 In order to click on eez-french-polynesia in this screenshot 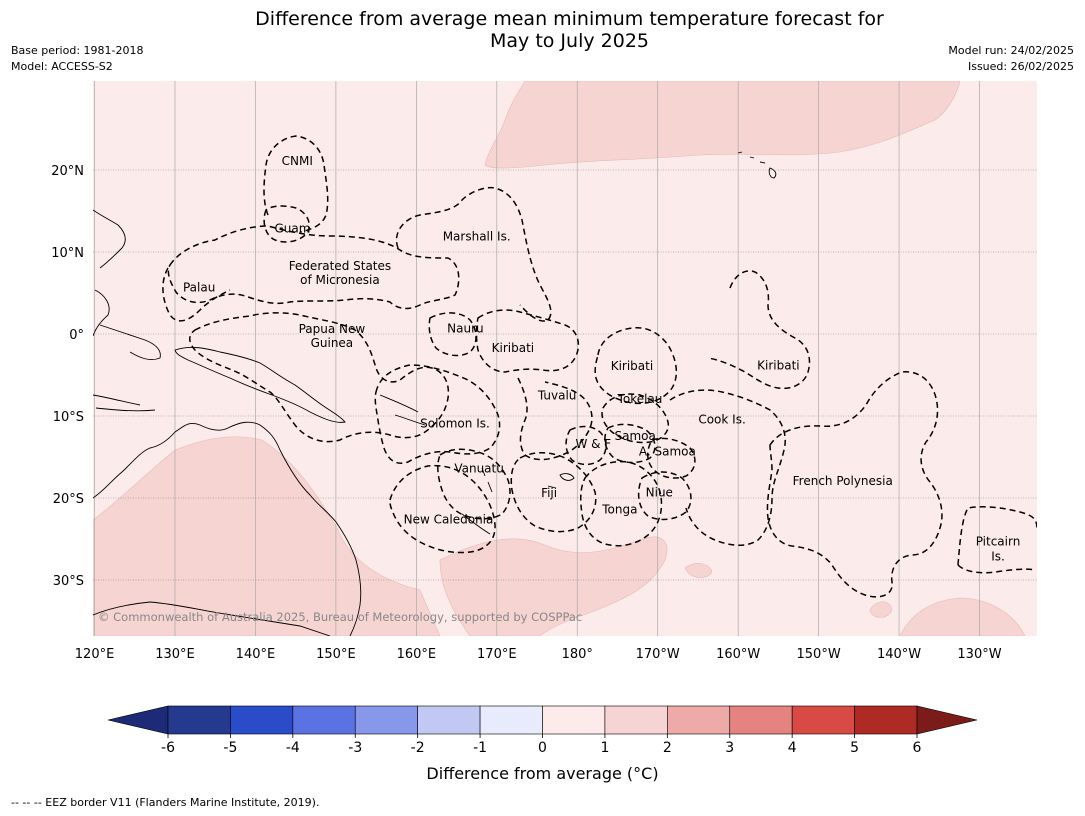, I will do `click(854, 484)`.